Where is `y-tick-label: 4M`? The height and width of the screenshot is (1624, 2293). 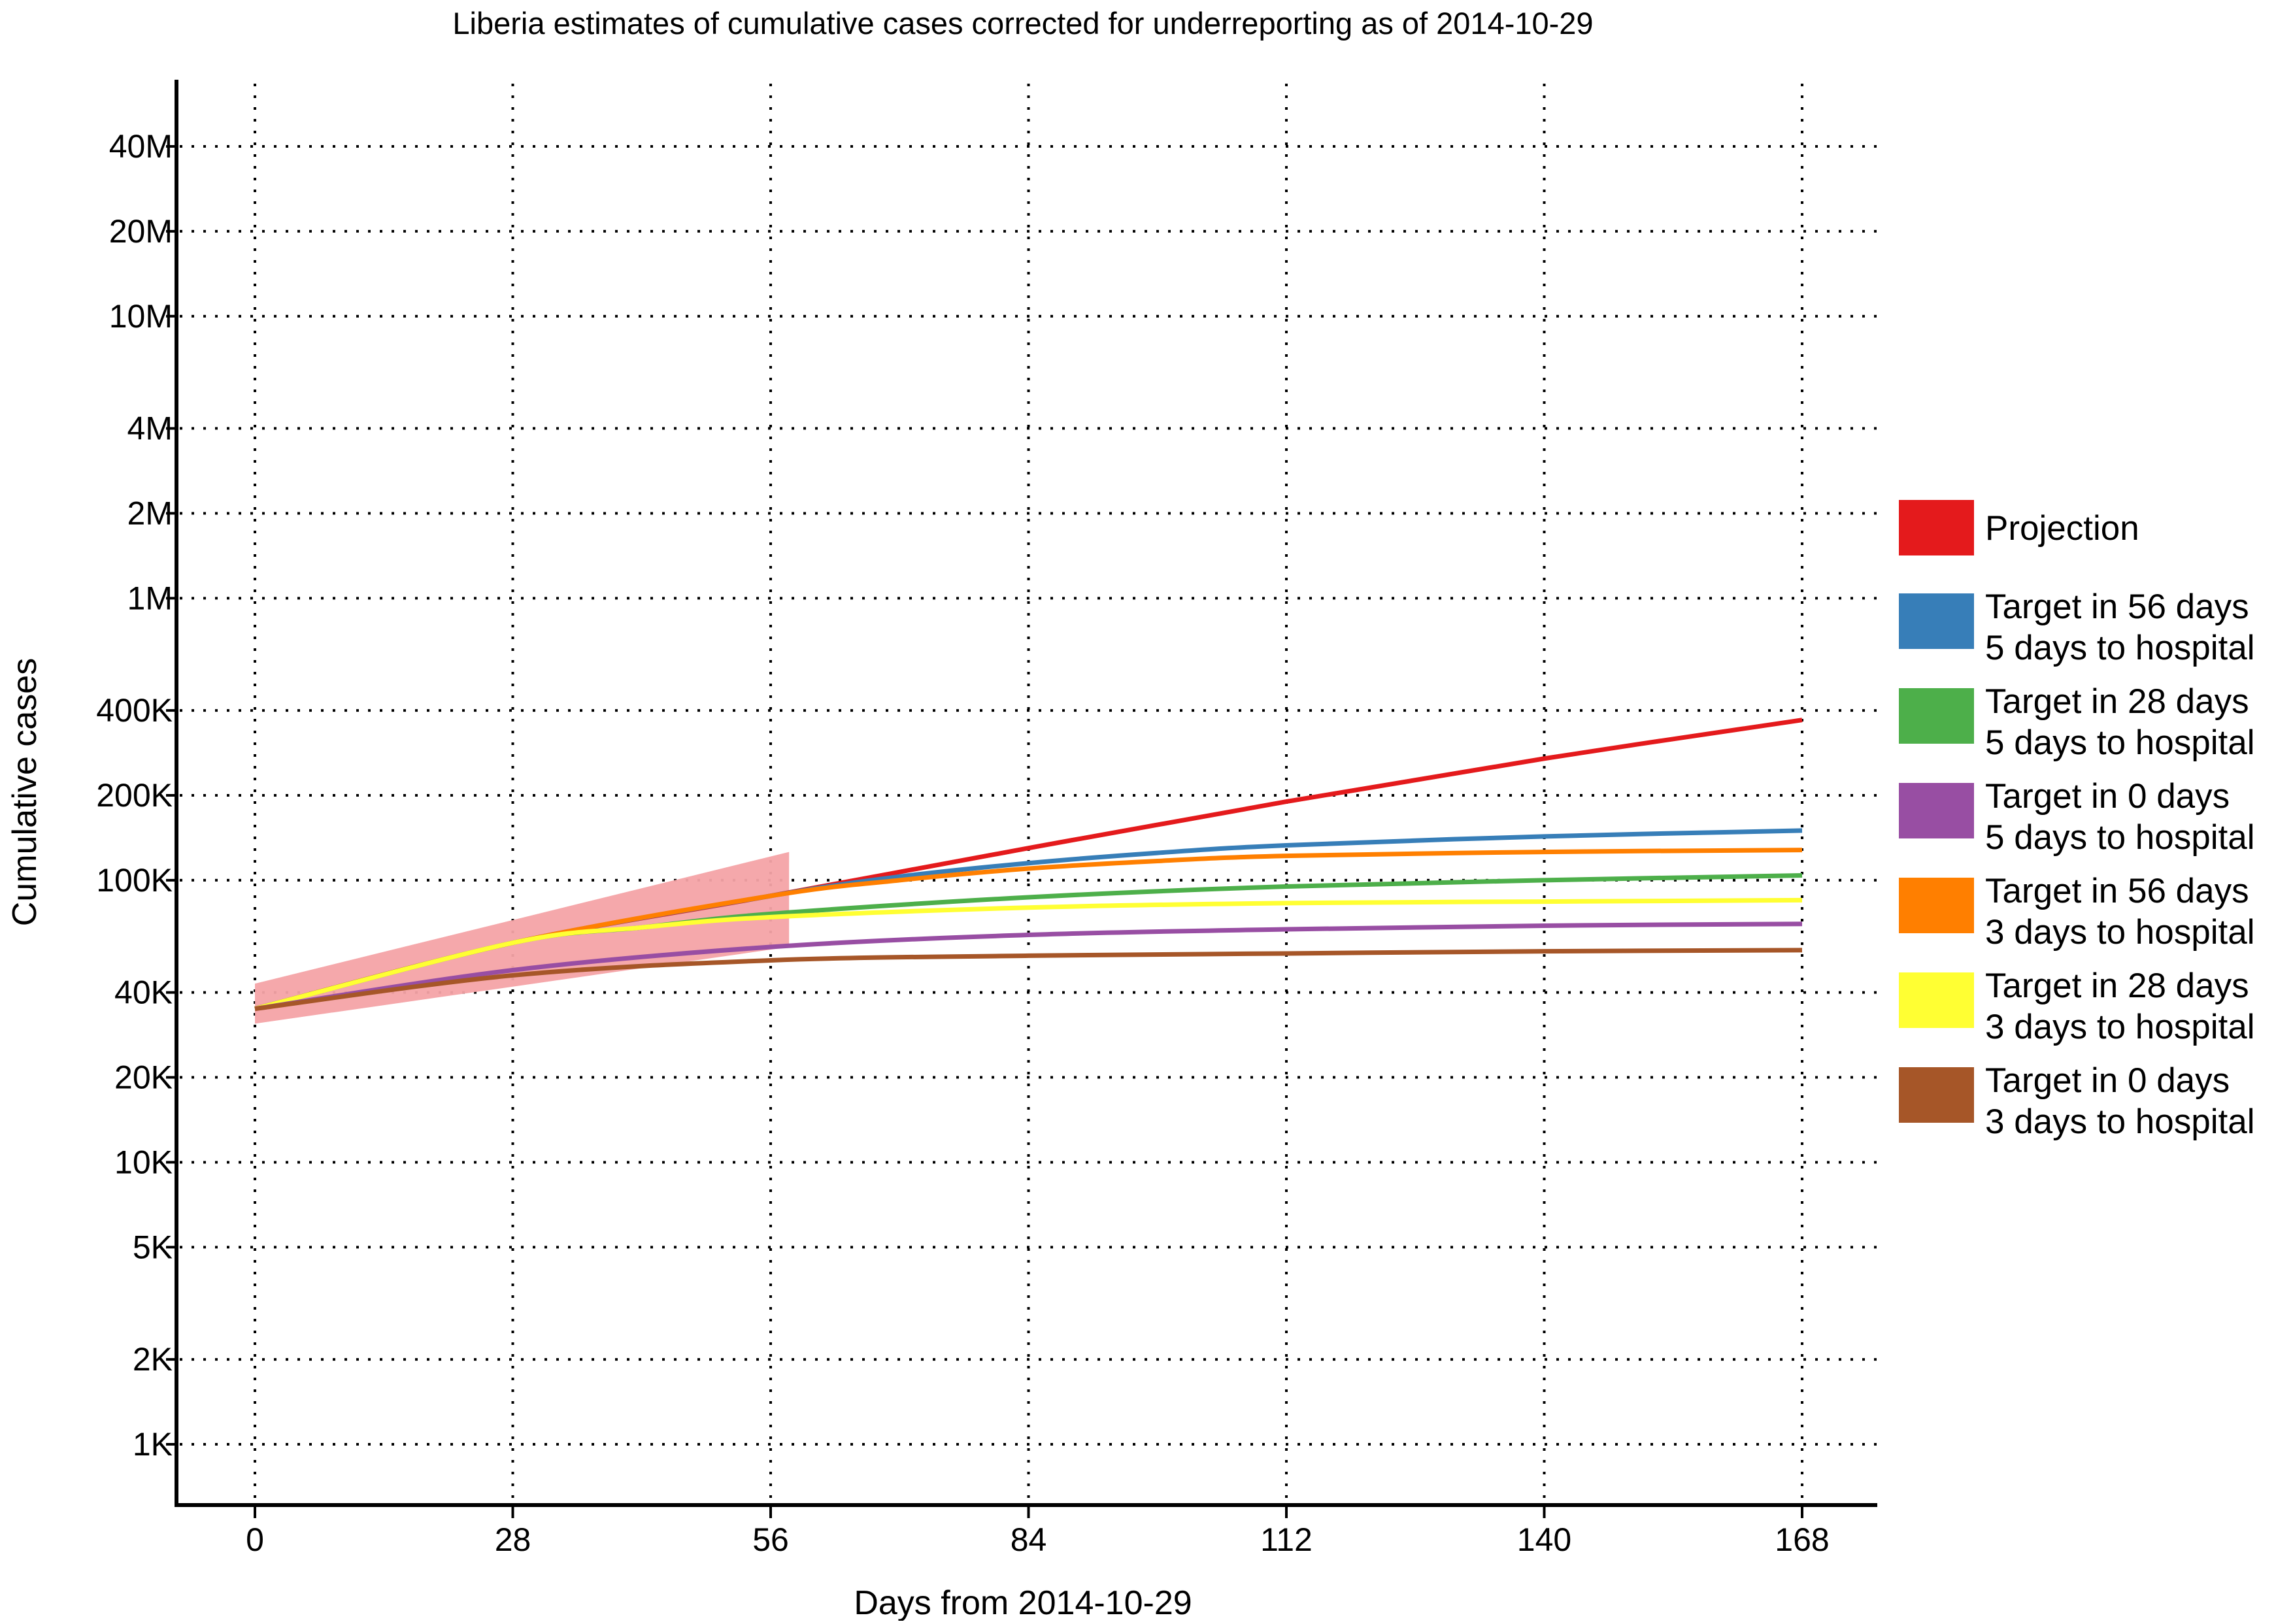
y-tick-label: 4M is located at coordinates (150, 428).